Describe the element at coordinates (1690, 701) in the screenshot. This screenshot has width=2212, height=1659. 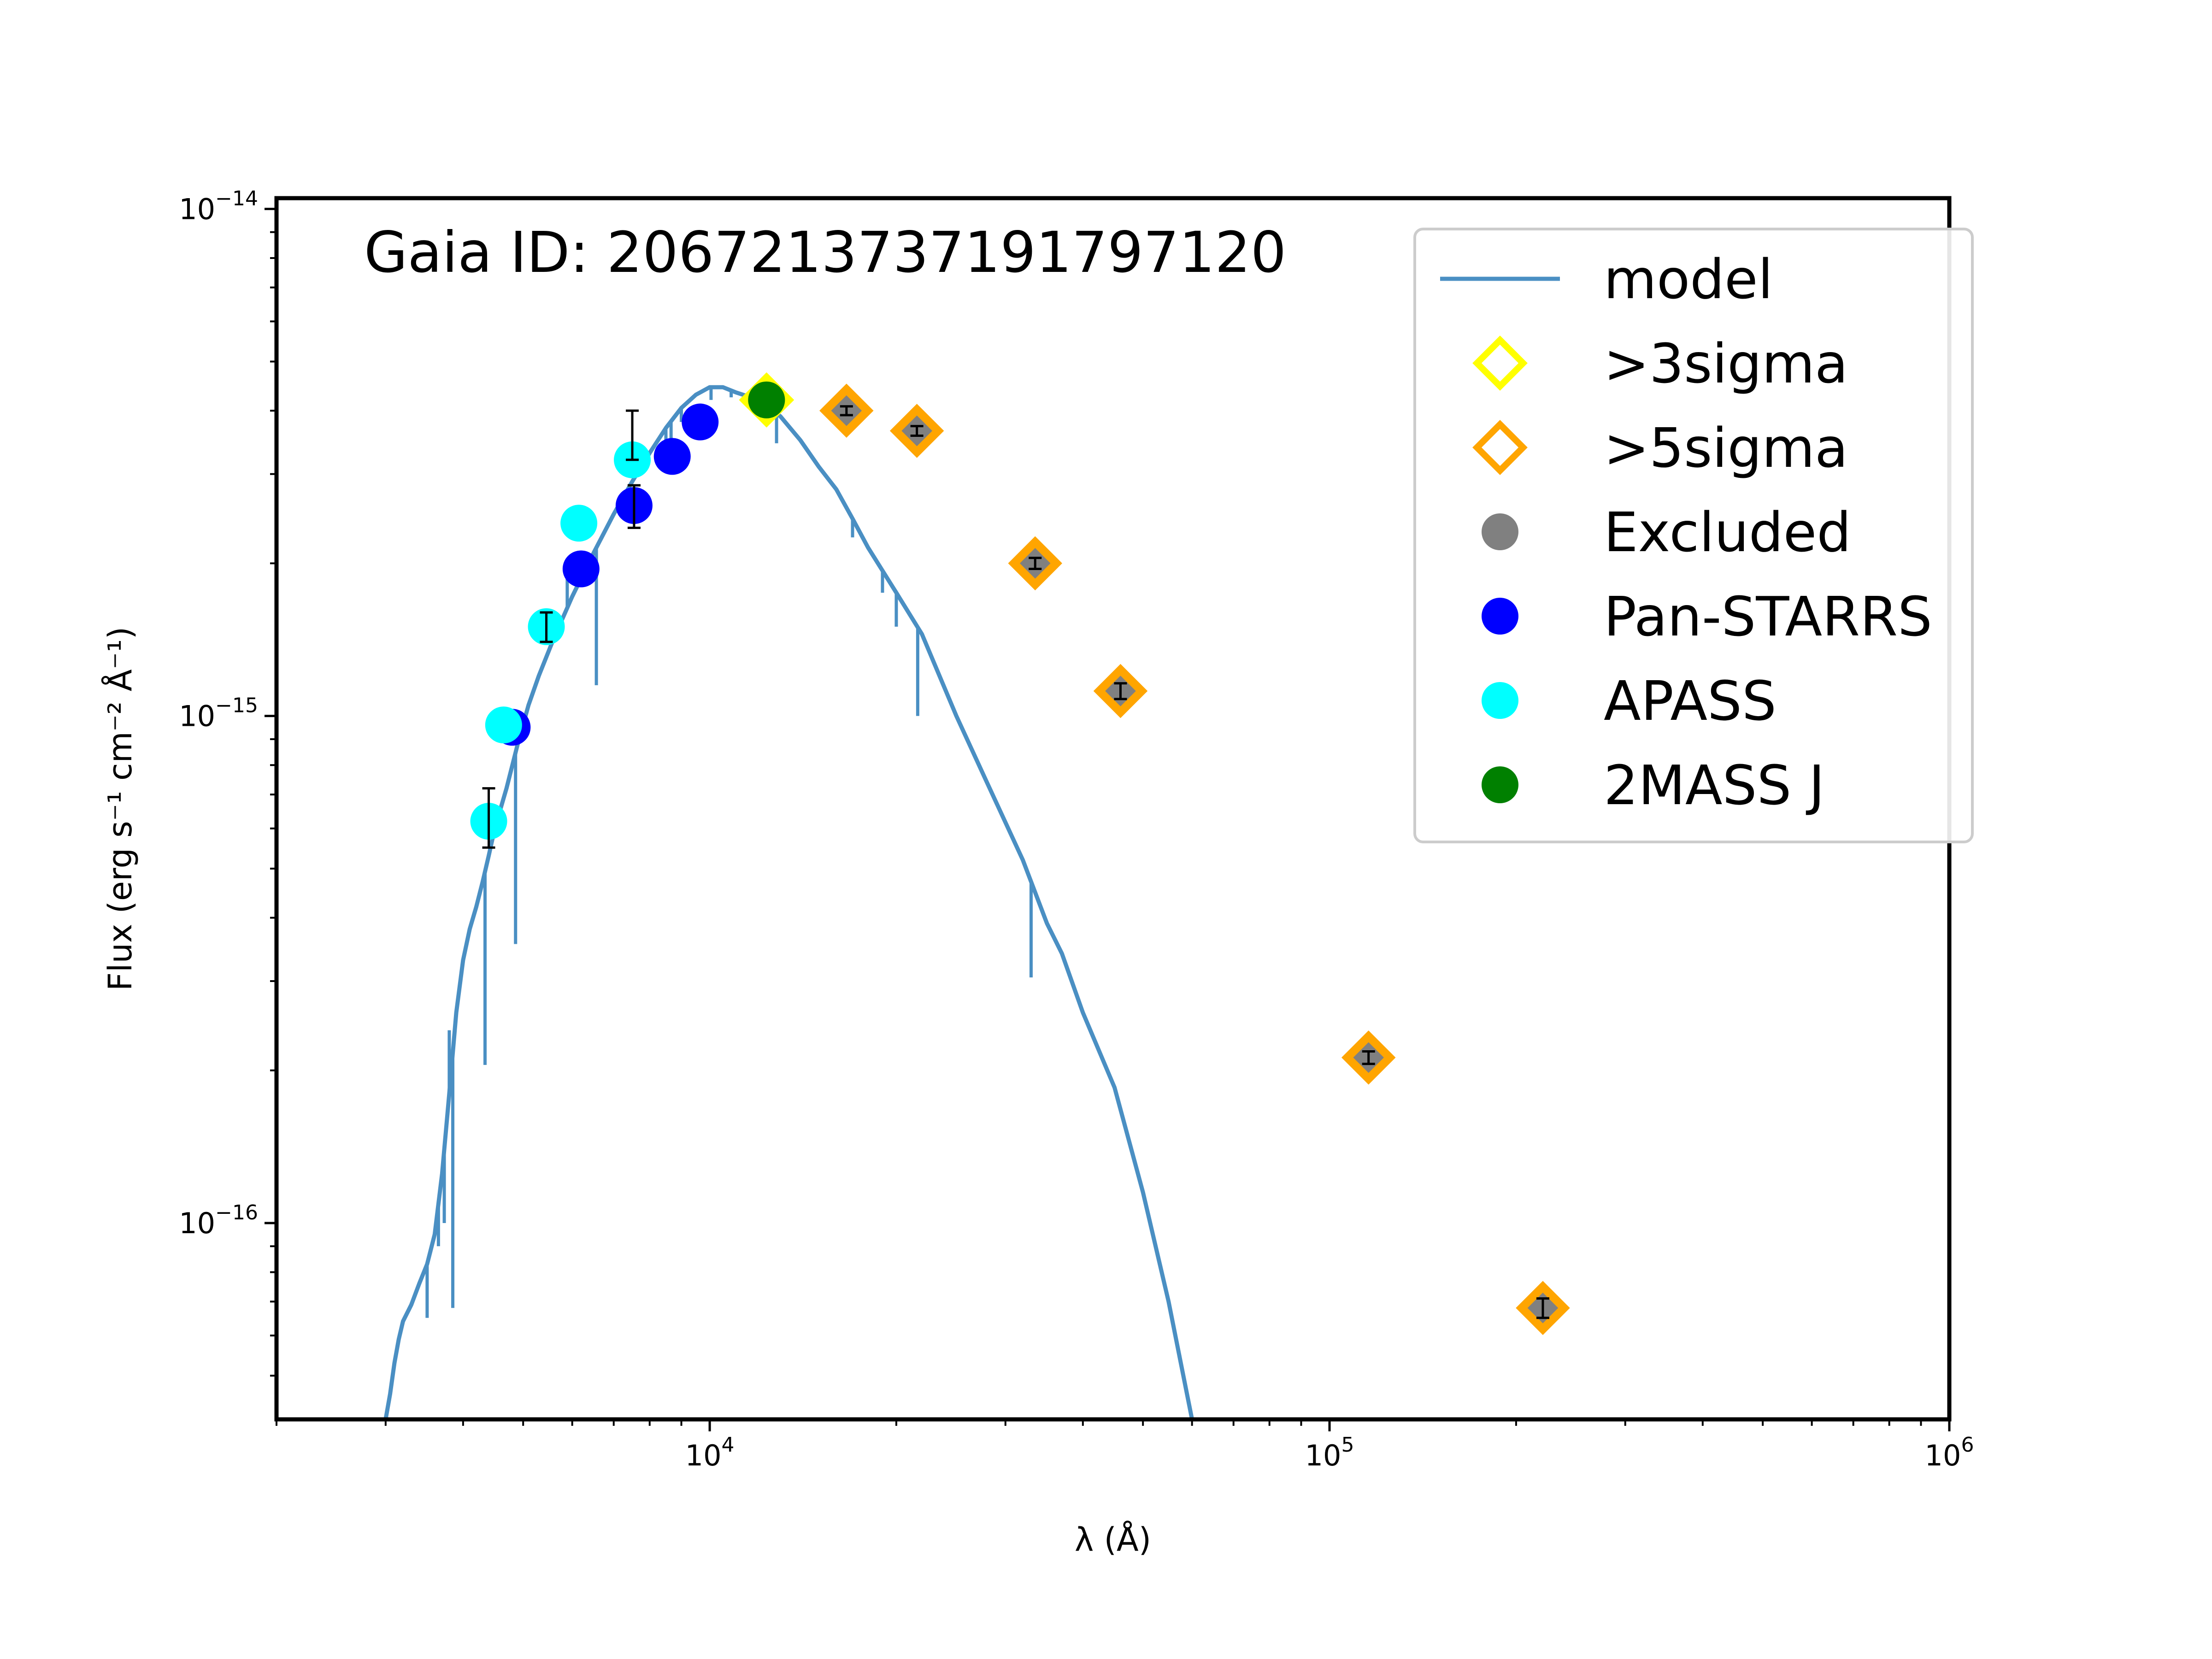
I see `legend-label: APASS` at that location.